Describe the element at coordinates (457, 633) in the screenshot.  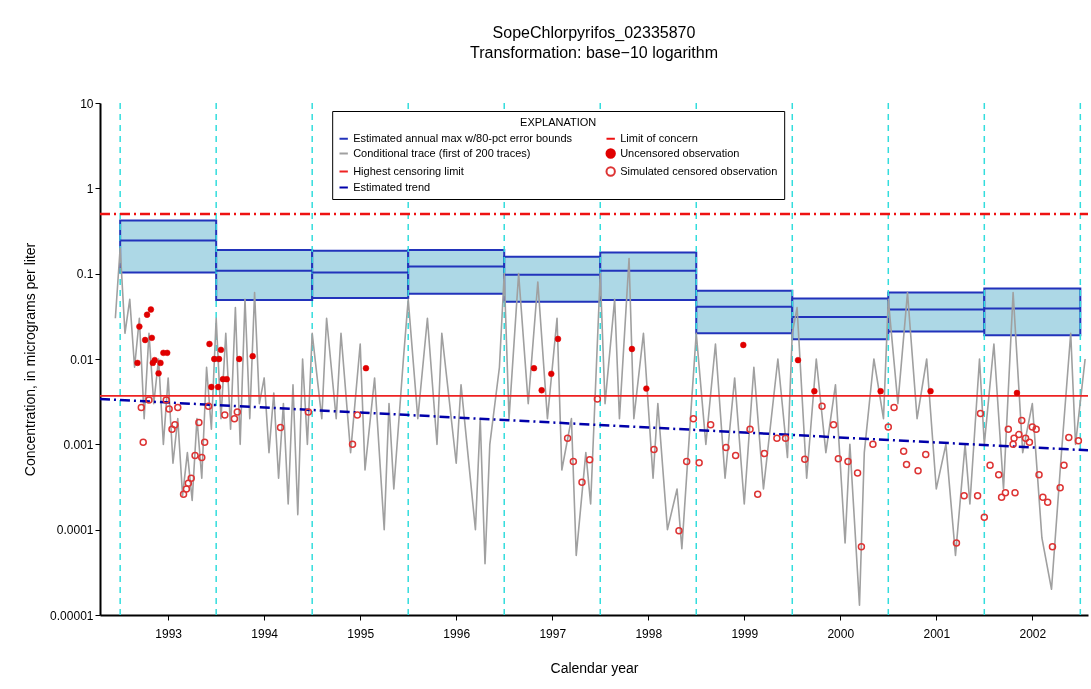
I see `x-tick-label: 1996` at that location.